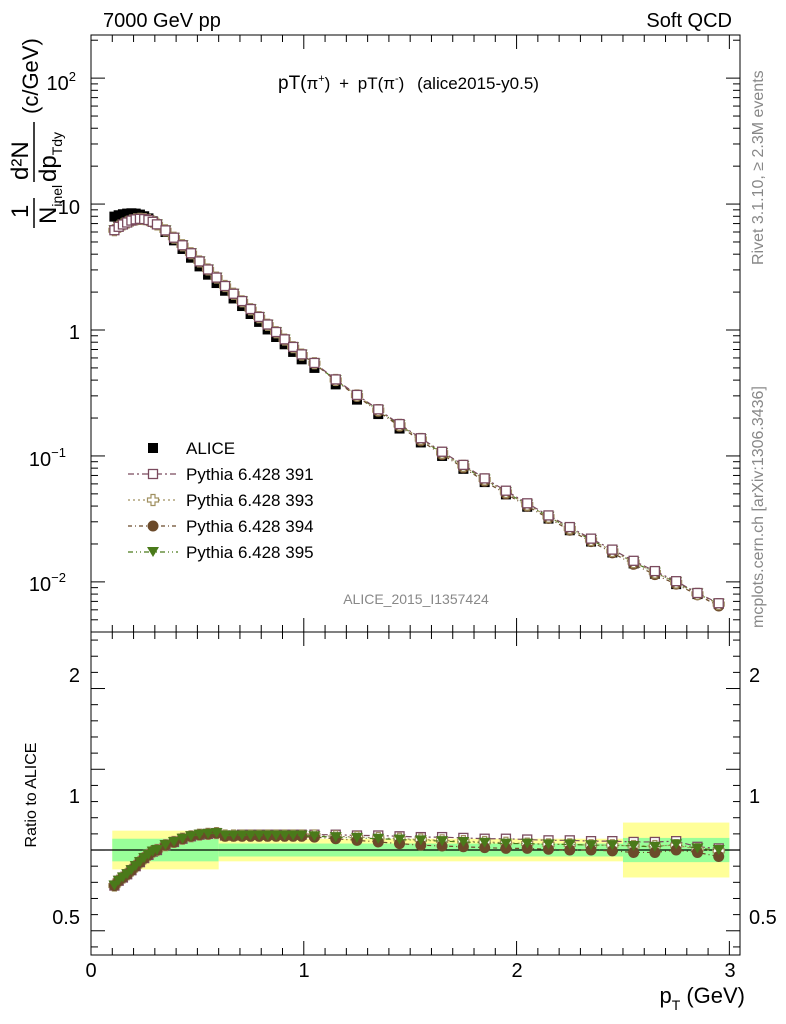 The height and width of the screenshot is (1024, 786). What do you see at coordinates (50, 204) in the screenshot?
I see `svg-text: Ninel` at bounding box center [50, 204].